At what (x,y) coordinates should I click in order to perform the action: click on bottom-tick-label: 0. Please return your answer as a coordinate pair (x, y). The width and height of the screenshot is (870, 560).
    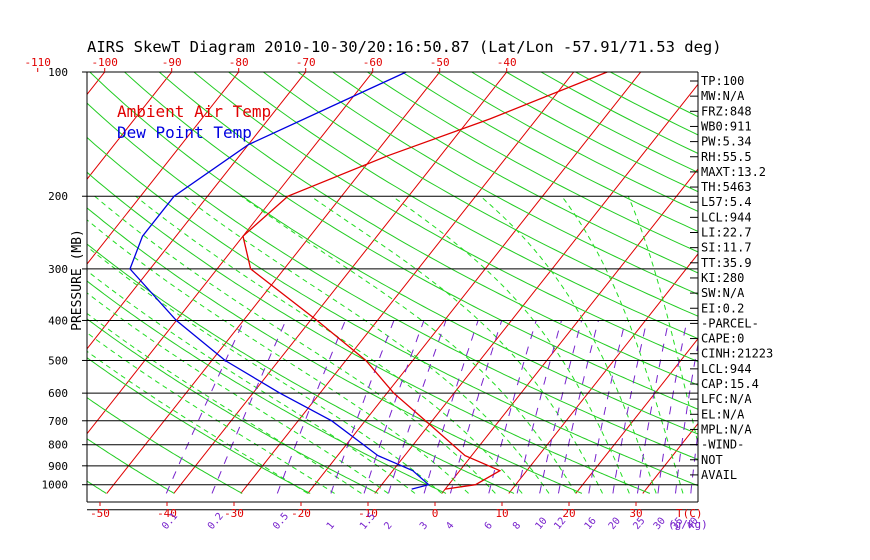
    Looking at the image, I should click on (435, 513).